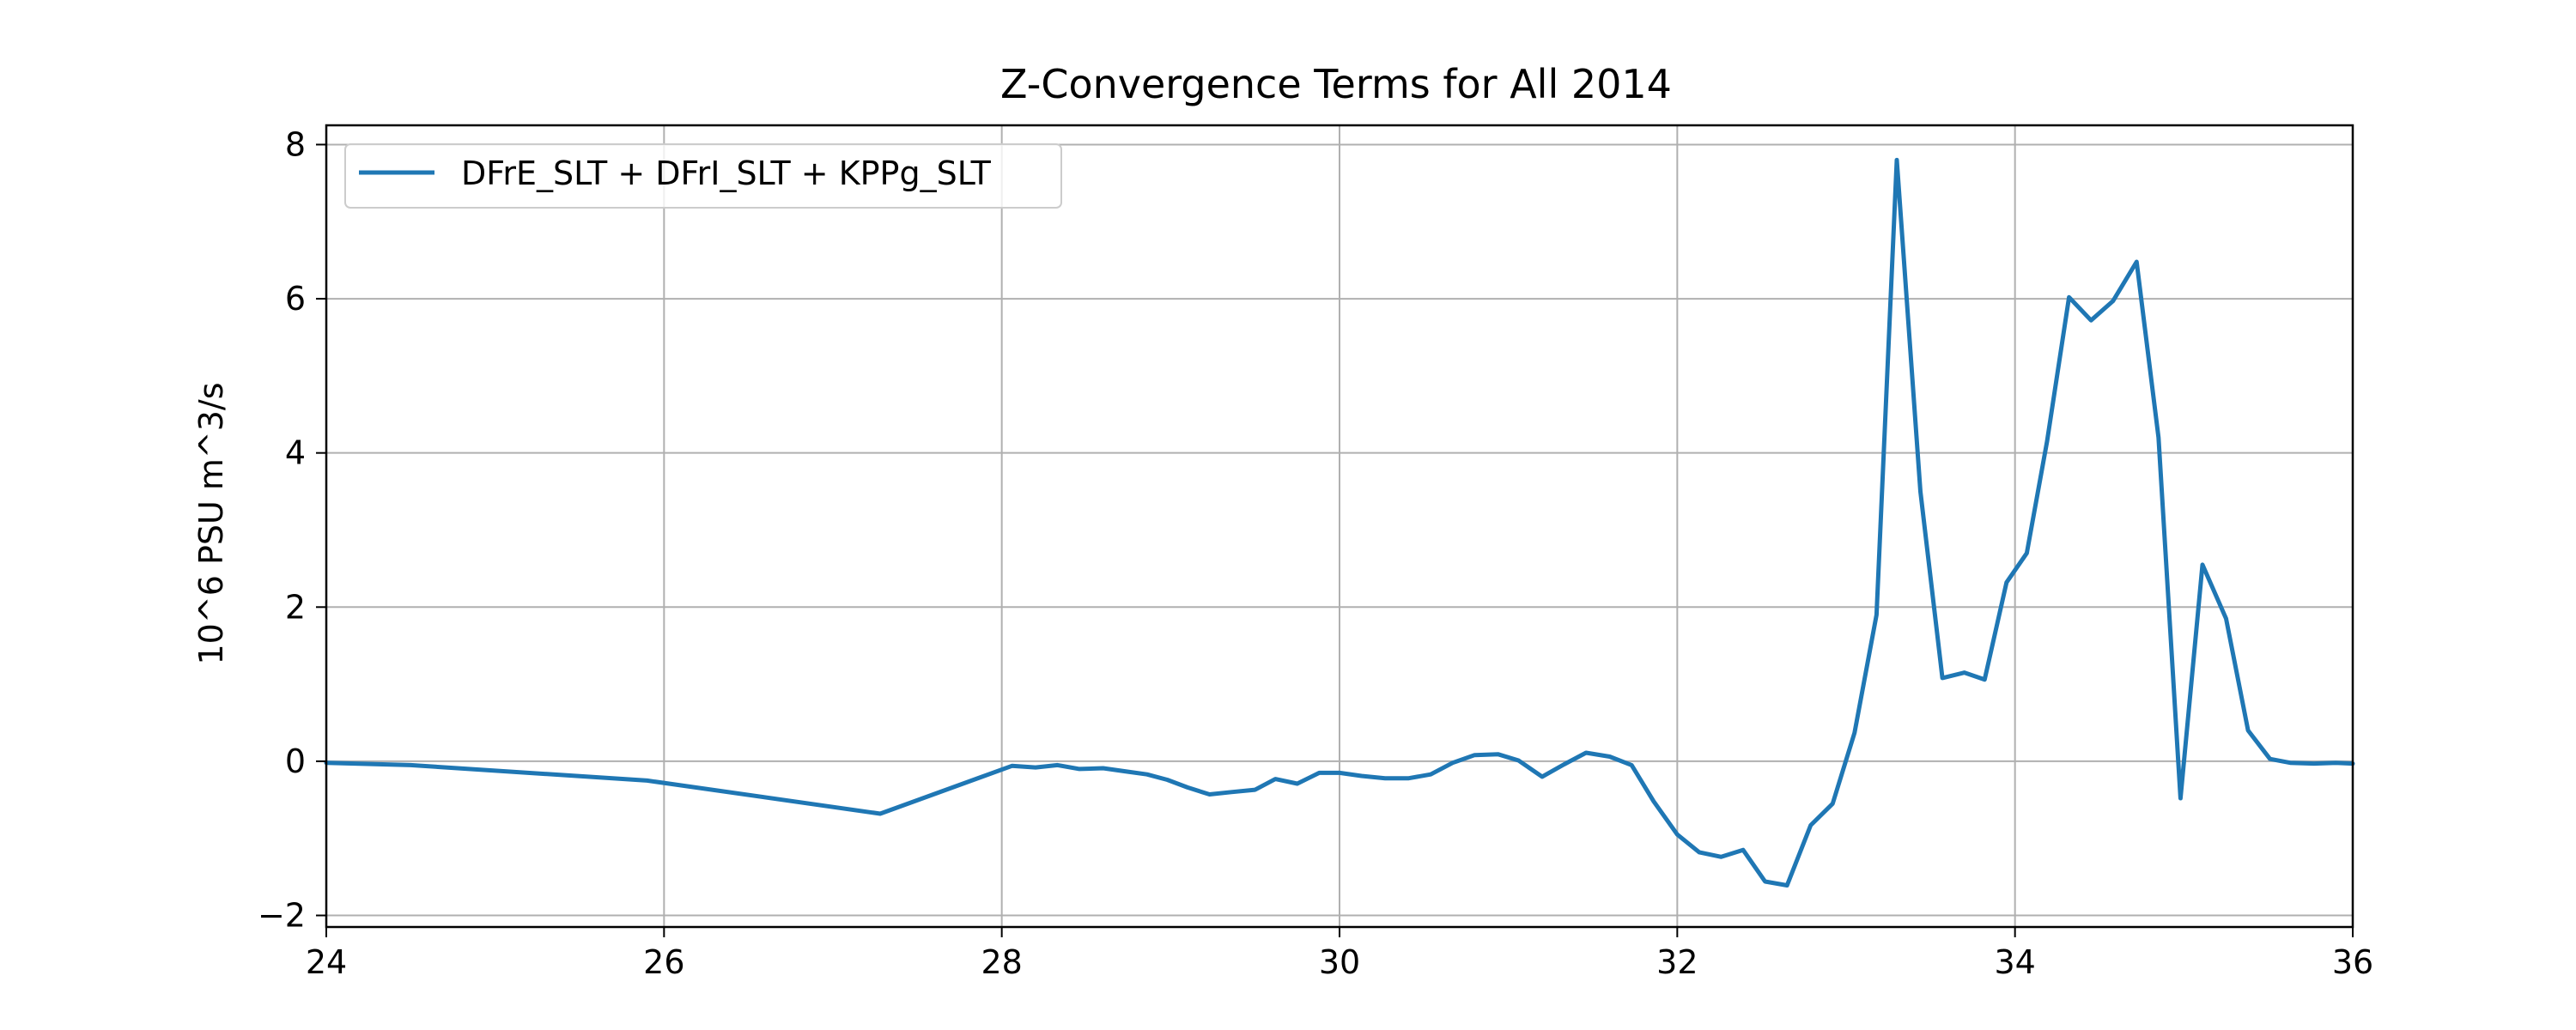  What do you see at coordinates (1336, 84) in the screenshot?
I see `chart-title: Z-Convergence Terms for All 2014` at bounding box center [1336, 84].